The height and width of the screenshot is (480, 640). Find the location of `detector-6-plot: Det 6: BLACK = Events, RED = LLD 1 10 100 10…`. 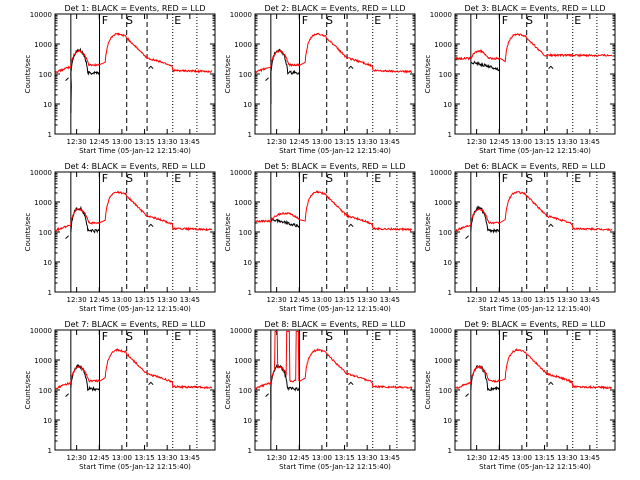

detector-6-plot: Det 6: BLACK = Events, RED = LLD 1 10 100 10… is located at coordinates (520, 237).